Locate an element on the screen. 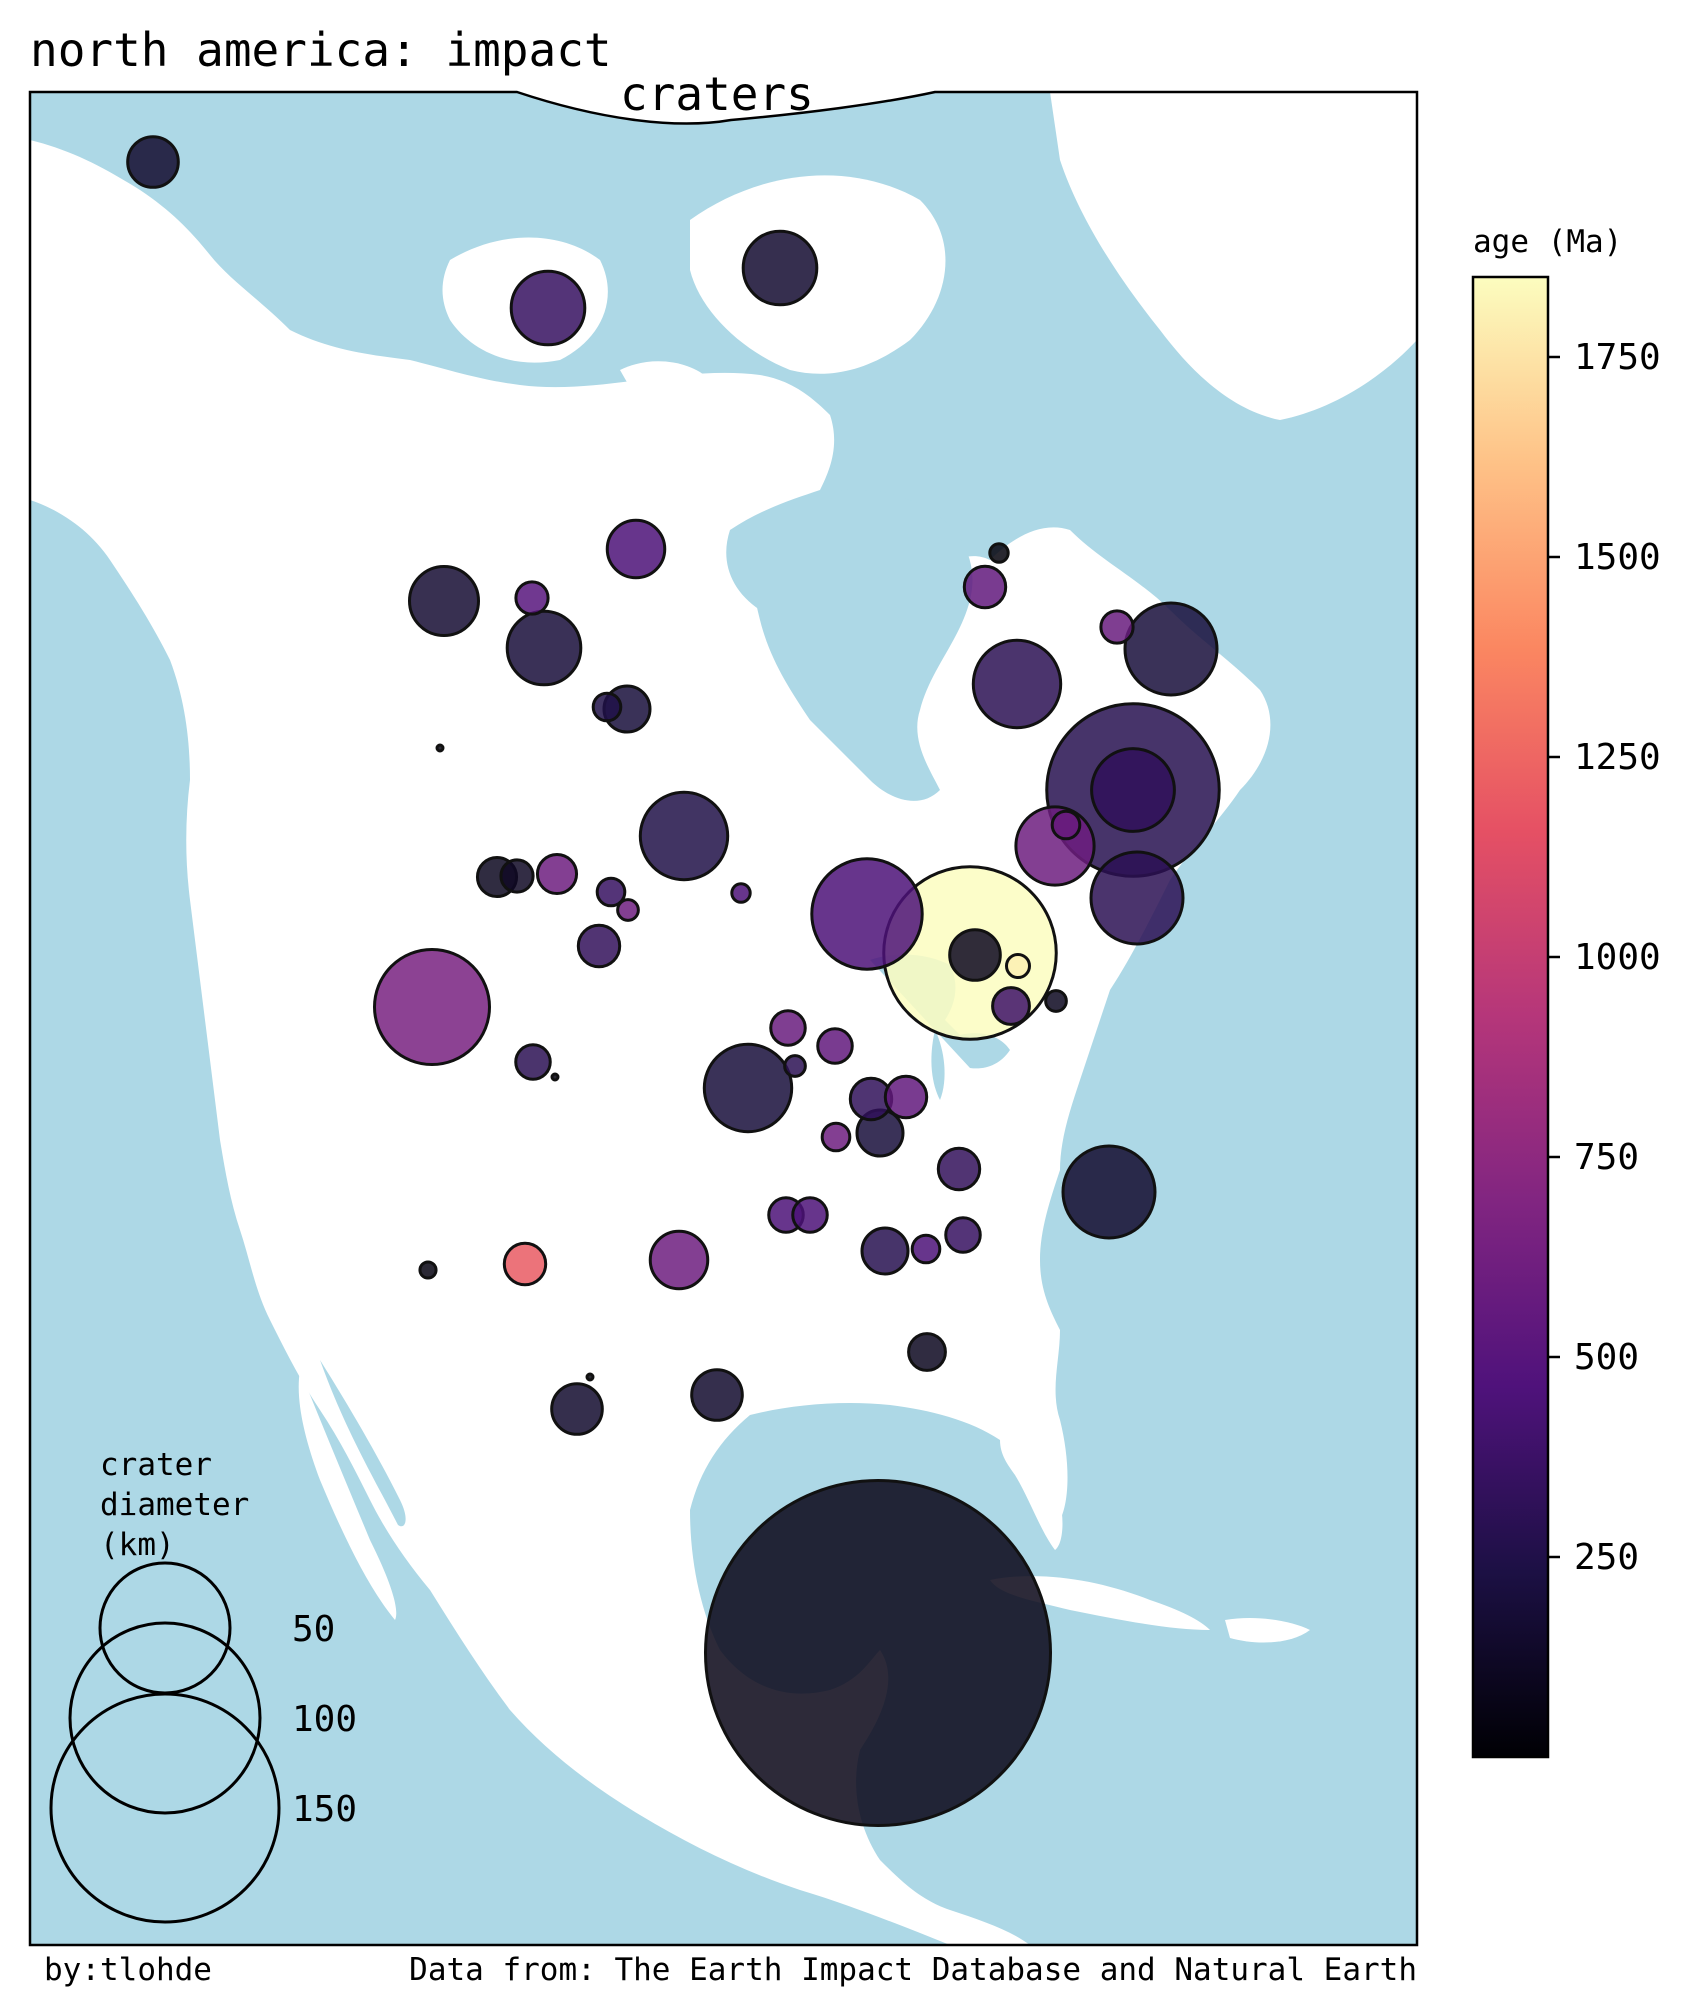 The width and height of the screenshot is (1705, 2014). colorbar: age (Ma) 250 500 750 1000 1250 1500 1750 is located at coordinates (1566, 991).